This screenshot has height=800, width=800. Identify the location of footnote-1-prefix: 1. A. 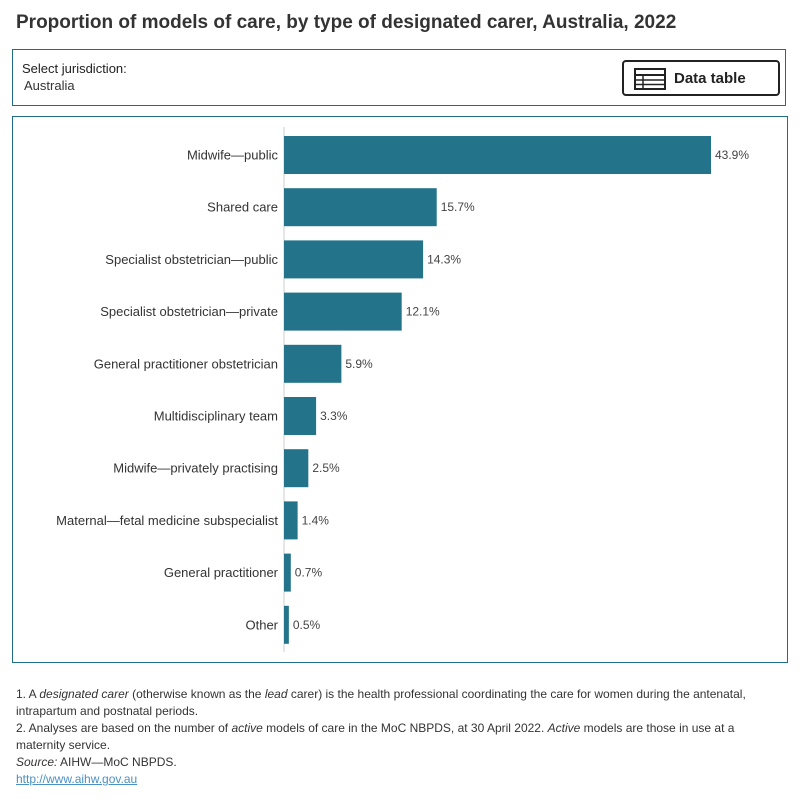
(28, 694).